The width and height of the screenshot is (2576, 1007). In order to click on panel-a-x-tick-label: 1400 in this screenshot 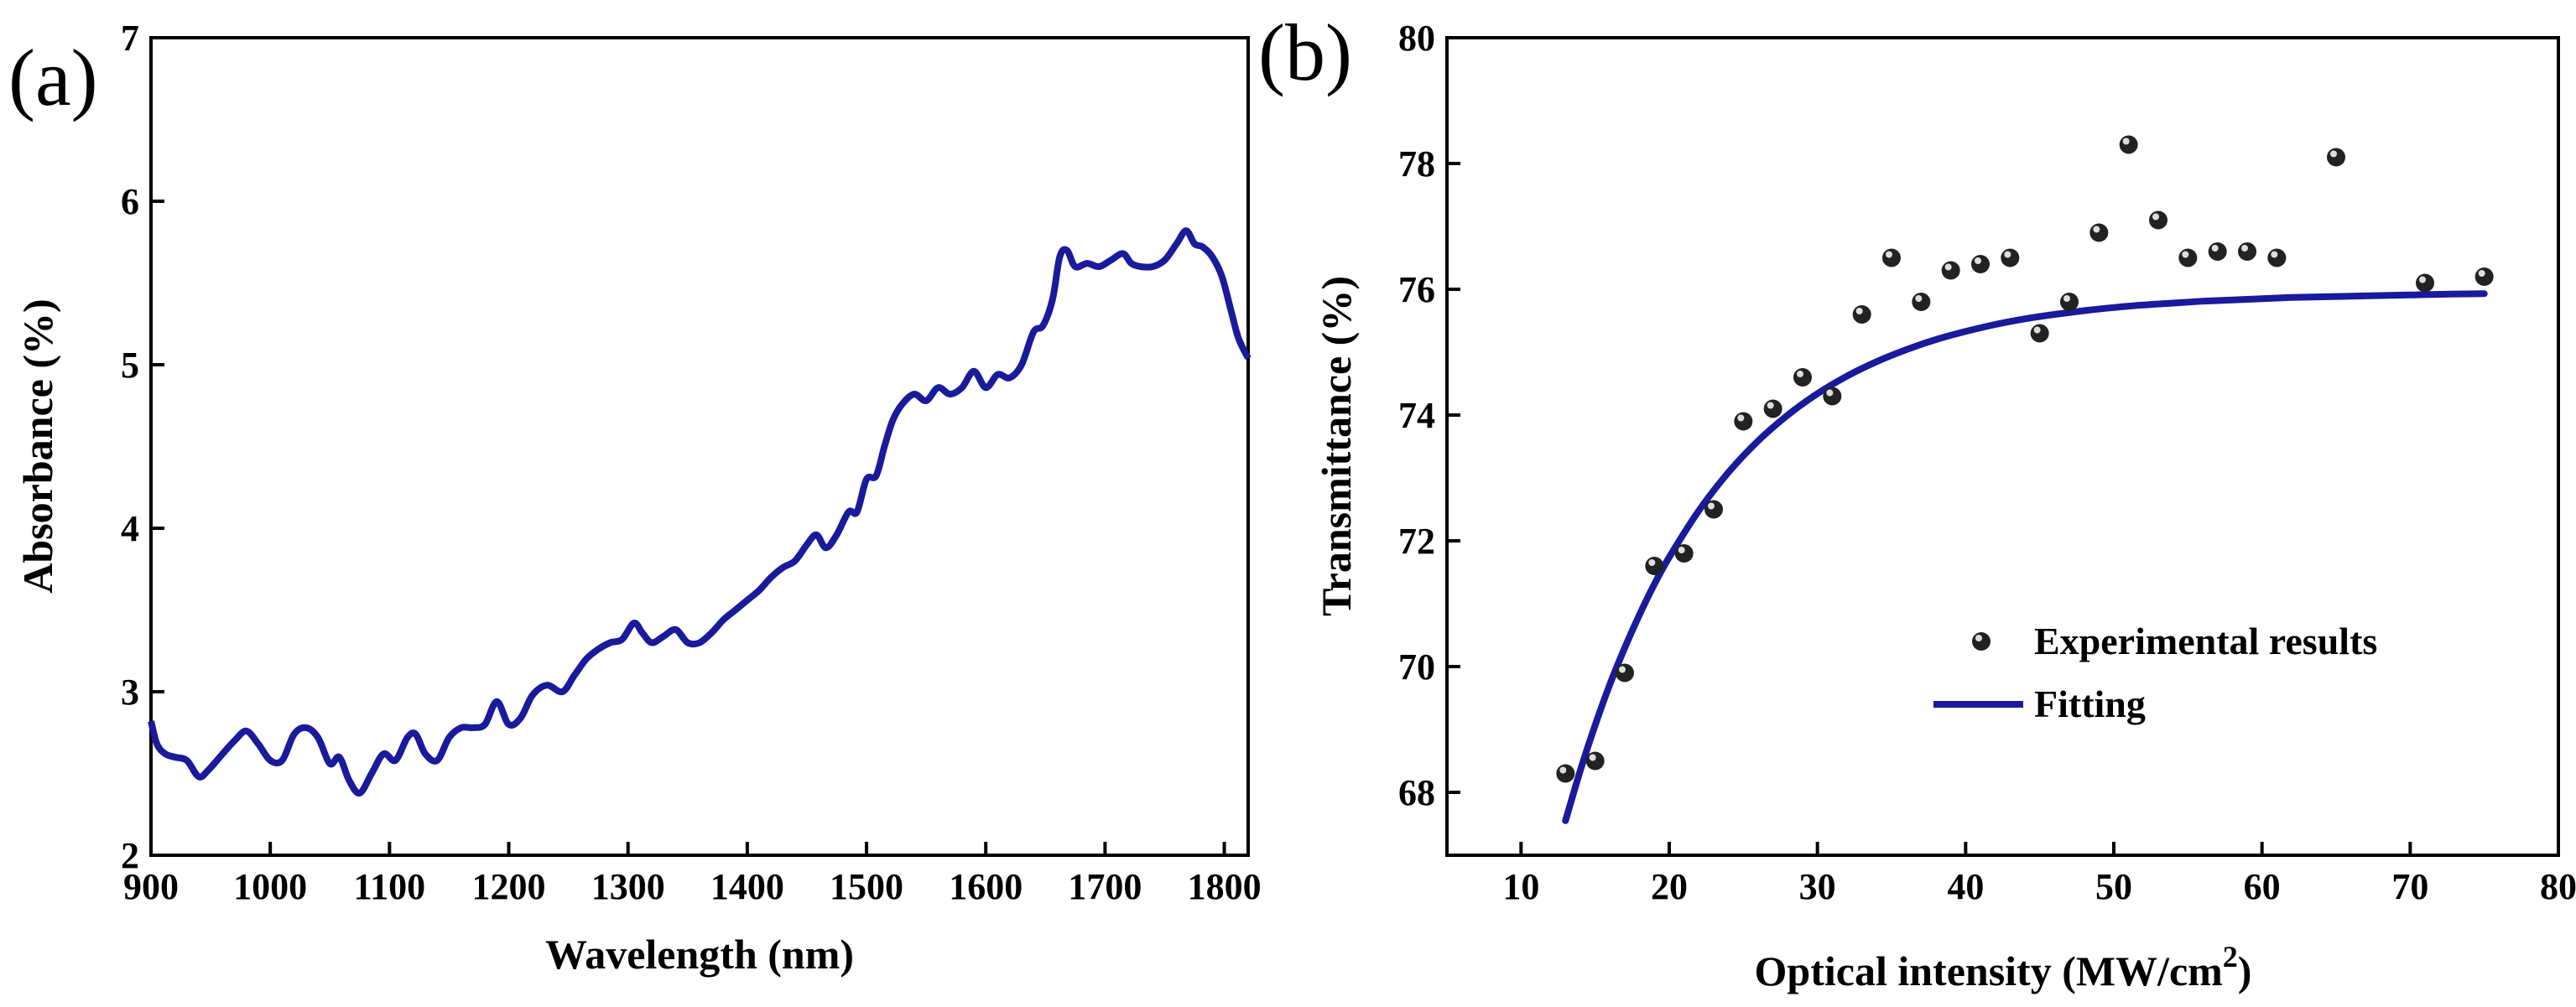, I will do `click(747, 886)`.